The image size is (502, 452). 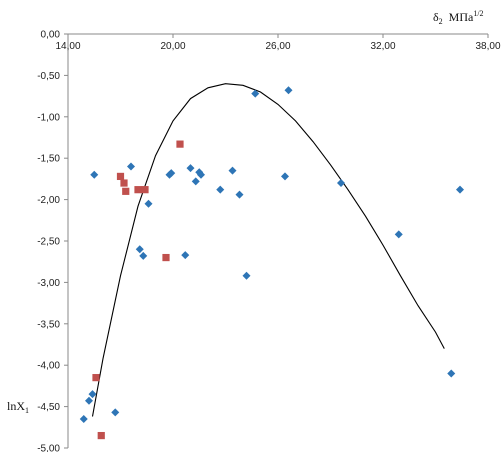 What do you see at coordinates (461, 17) in the screenshot?
I see `x-axis-title-units: МПа` at bounding box center [461, 17].